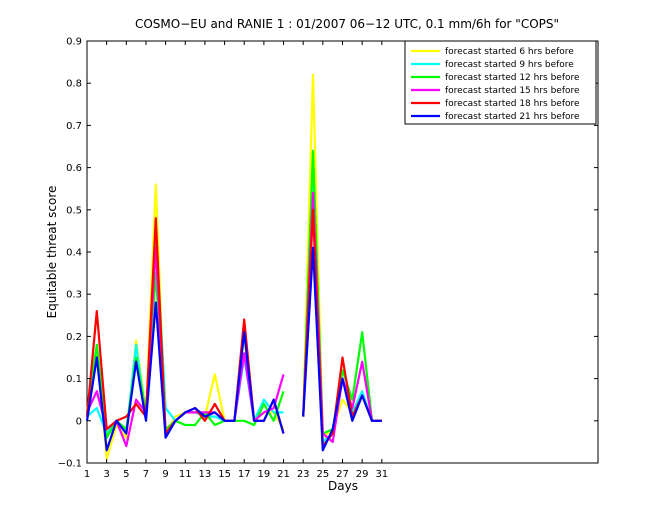  What do you see at coordinates (79, 421) in the screenshot?
I see `y-tick-label: 0` at bounding box center [79, 421].